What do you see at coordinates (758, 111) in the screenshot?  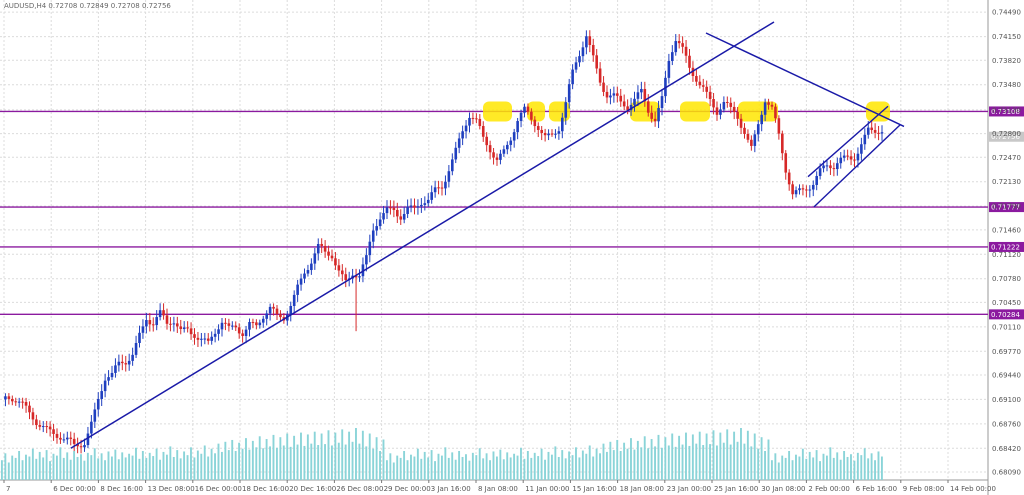 I see `highlight-mark` at bounding box center [758, 111].